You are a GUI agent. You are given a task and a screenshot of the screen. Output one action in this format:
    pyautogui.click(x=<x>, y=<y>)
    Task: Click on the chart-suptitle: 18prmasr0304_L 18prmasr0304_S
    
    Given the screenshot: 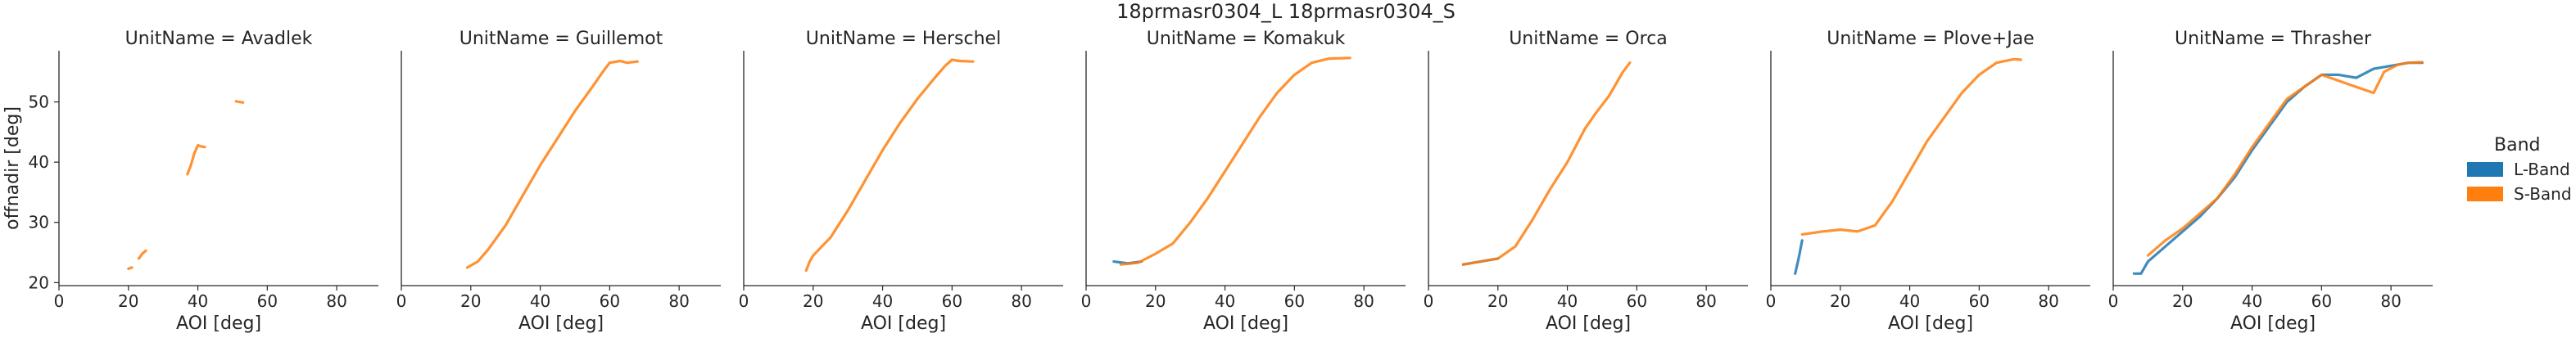 What is the action you would take?
    pyautogui.click(x=1286, y=11)
    